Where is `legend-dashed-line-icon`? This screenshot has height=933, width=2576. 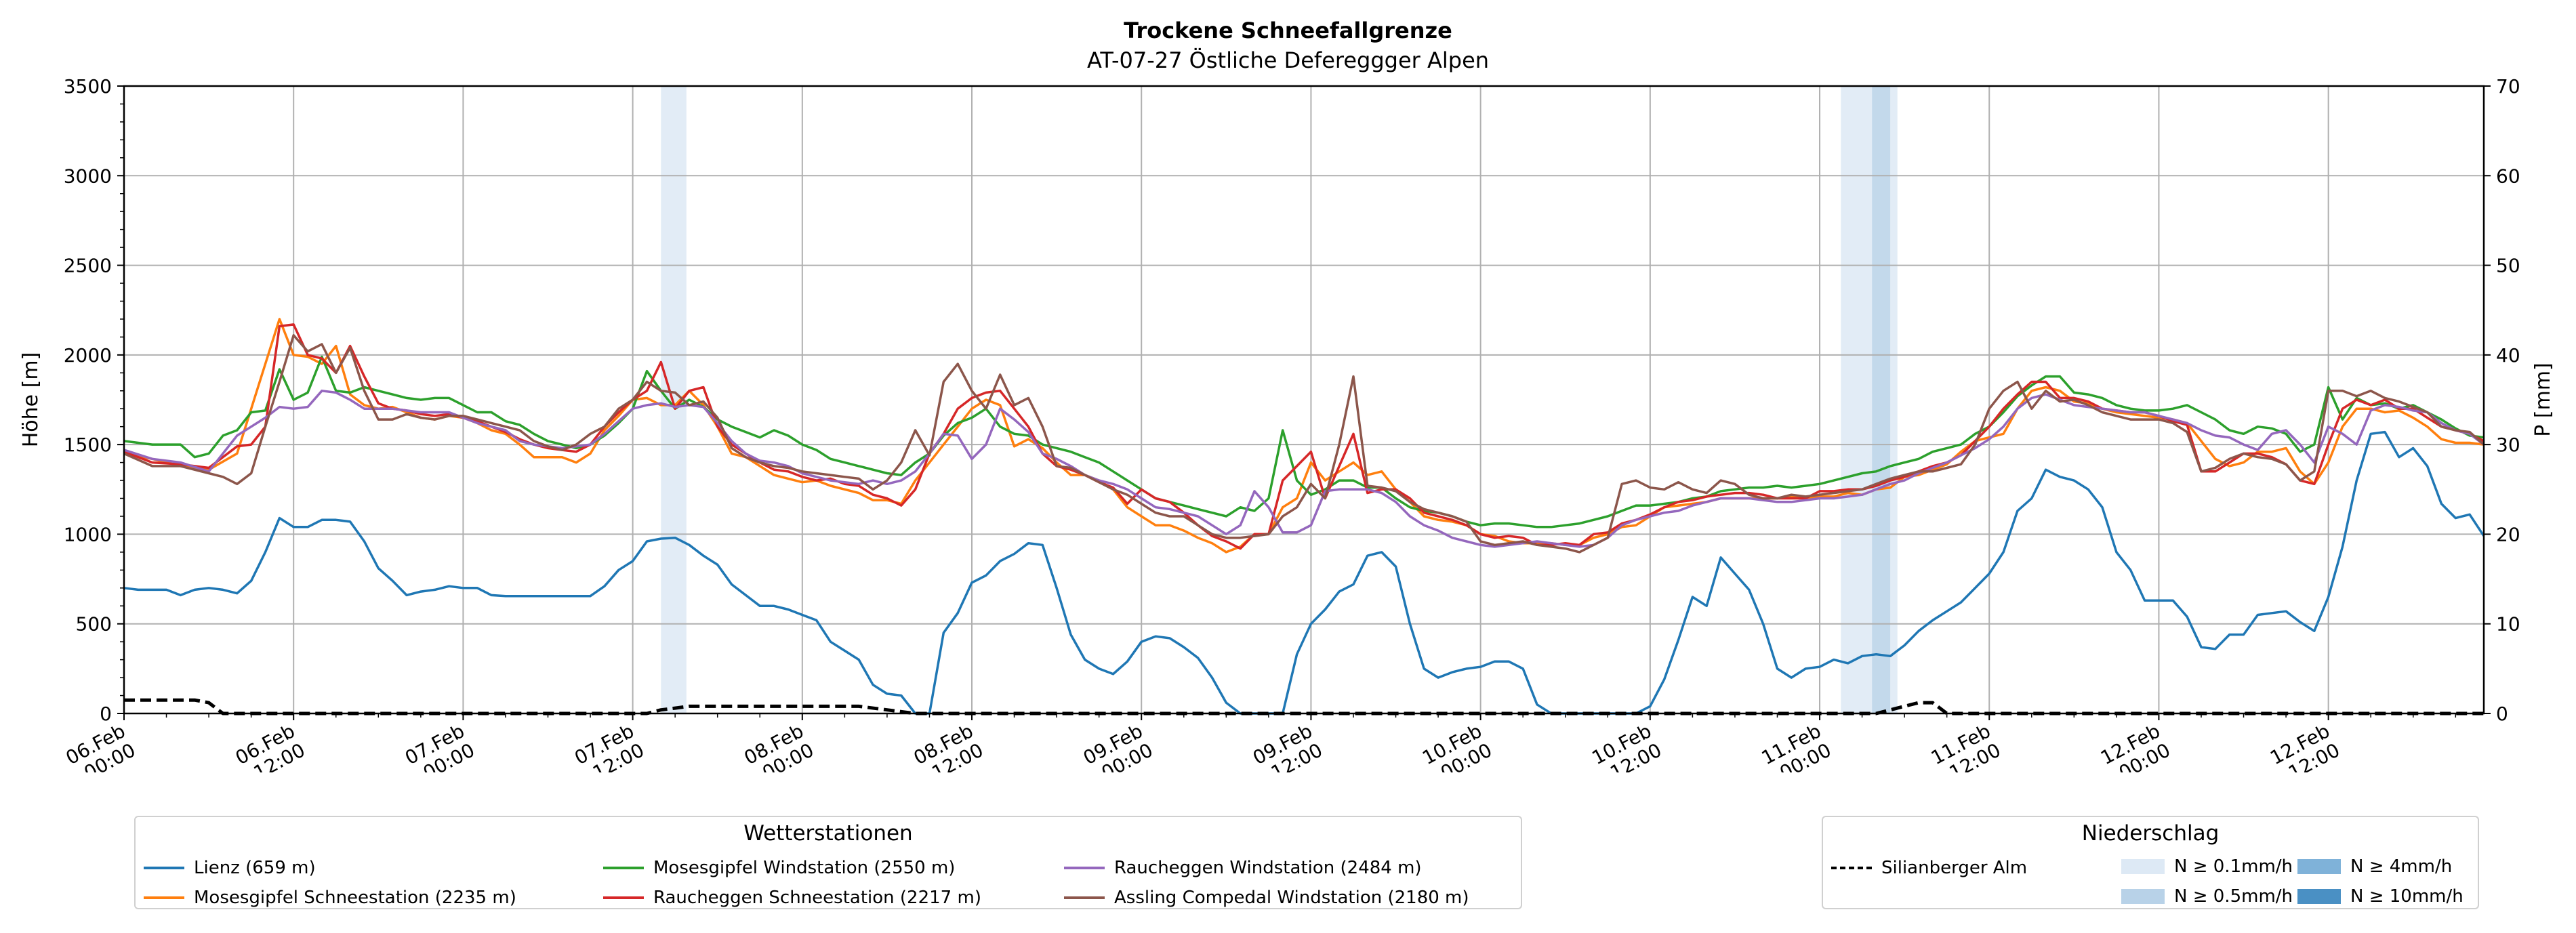 legend-dashed-line-icon is located at coordinates (1852, 868).